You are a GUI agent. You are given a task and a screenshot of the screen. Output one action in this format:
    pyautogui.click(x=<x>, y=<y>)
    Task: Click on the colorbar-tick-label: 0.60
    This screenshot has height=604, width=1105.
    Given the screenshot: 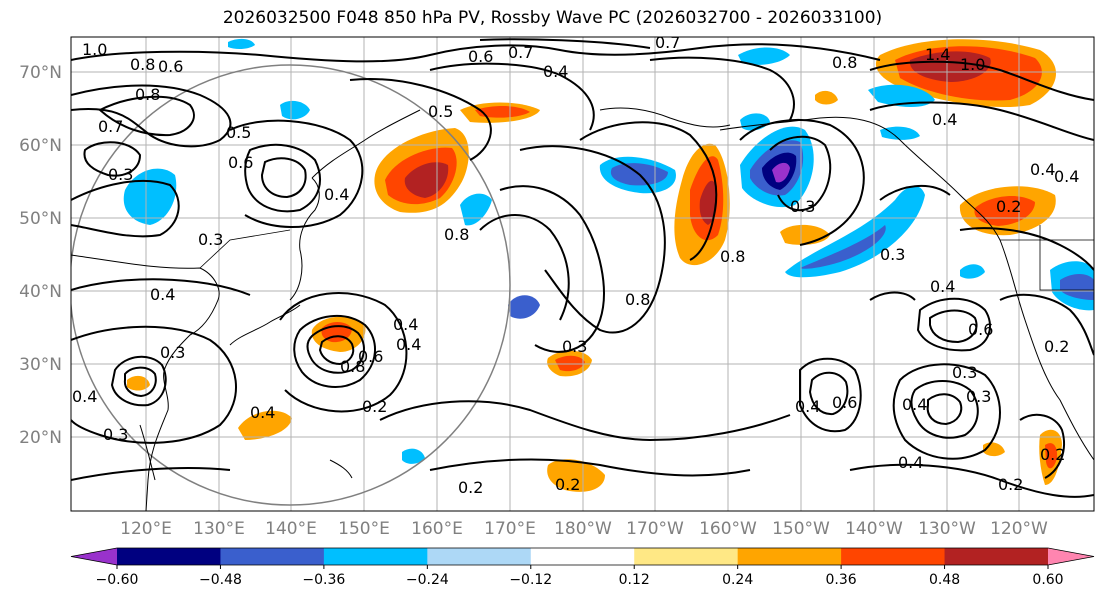 What is the action you would take?
    pyautogui.click(x=1047, y=580)
    